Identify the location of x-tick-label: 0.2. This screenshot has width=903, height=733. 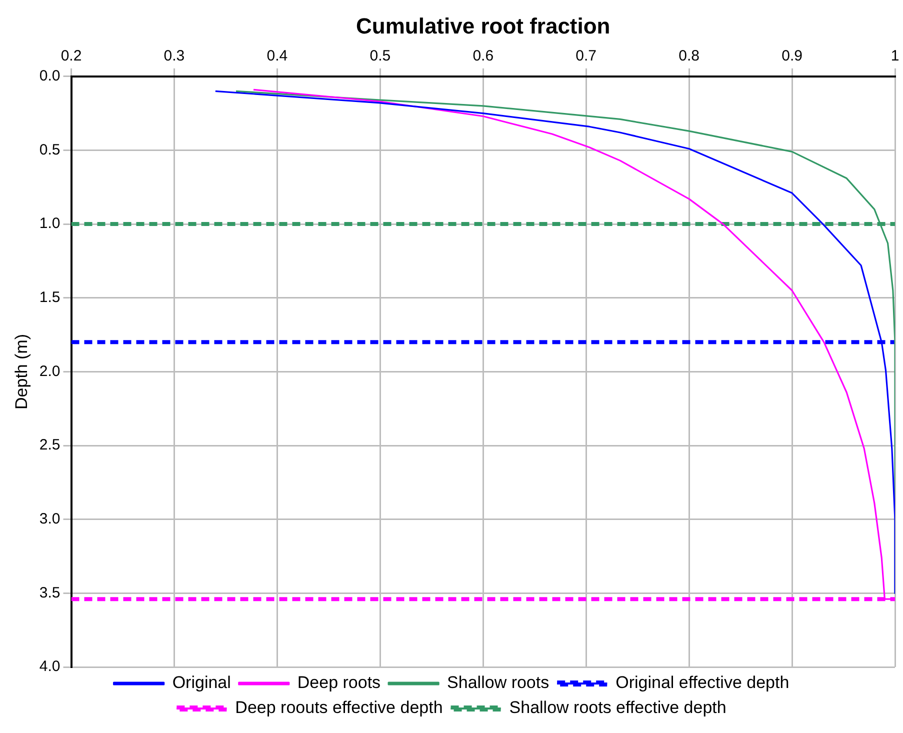
(71, 56).